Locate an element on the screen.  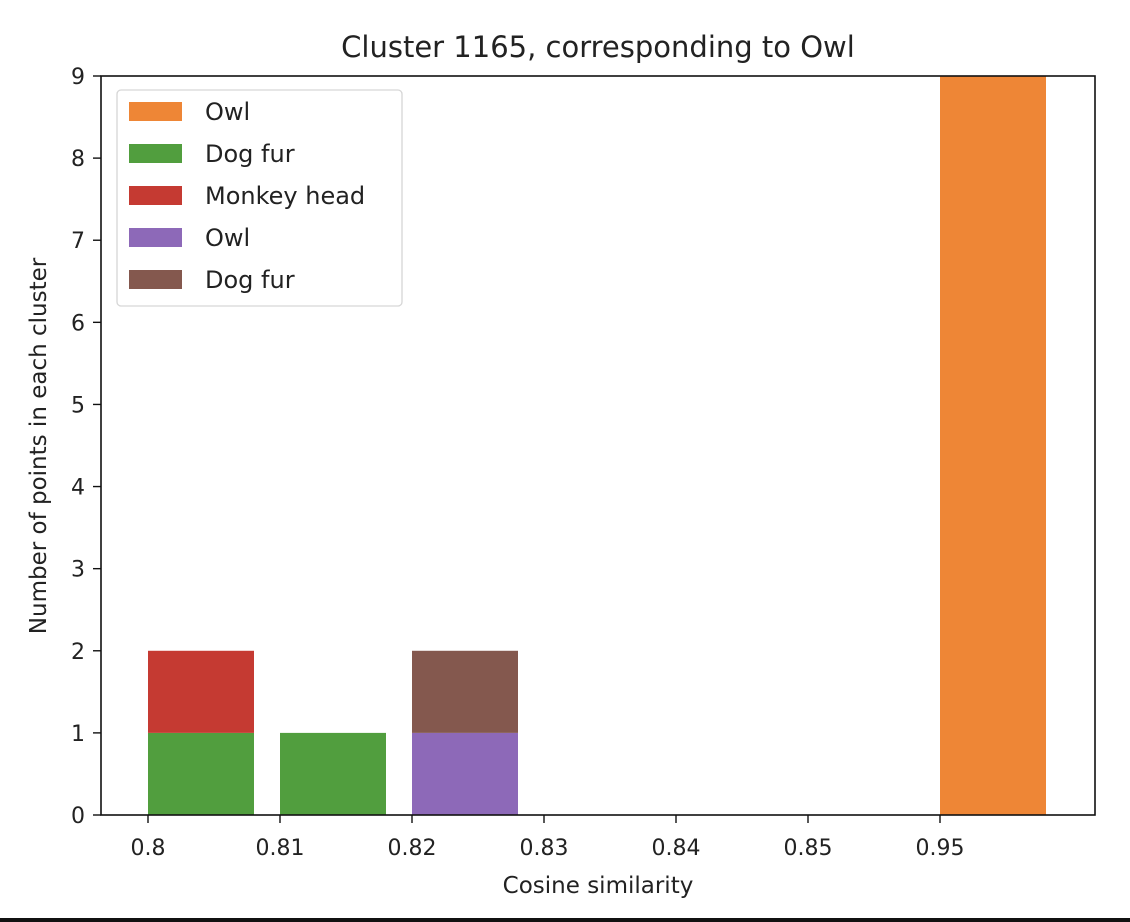
x-axis: 0.8 0.81 0.82 0.83 0.84 0.85 0.95 is located at coordinates (548, 838).